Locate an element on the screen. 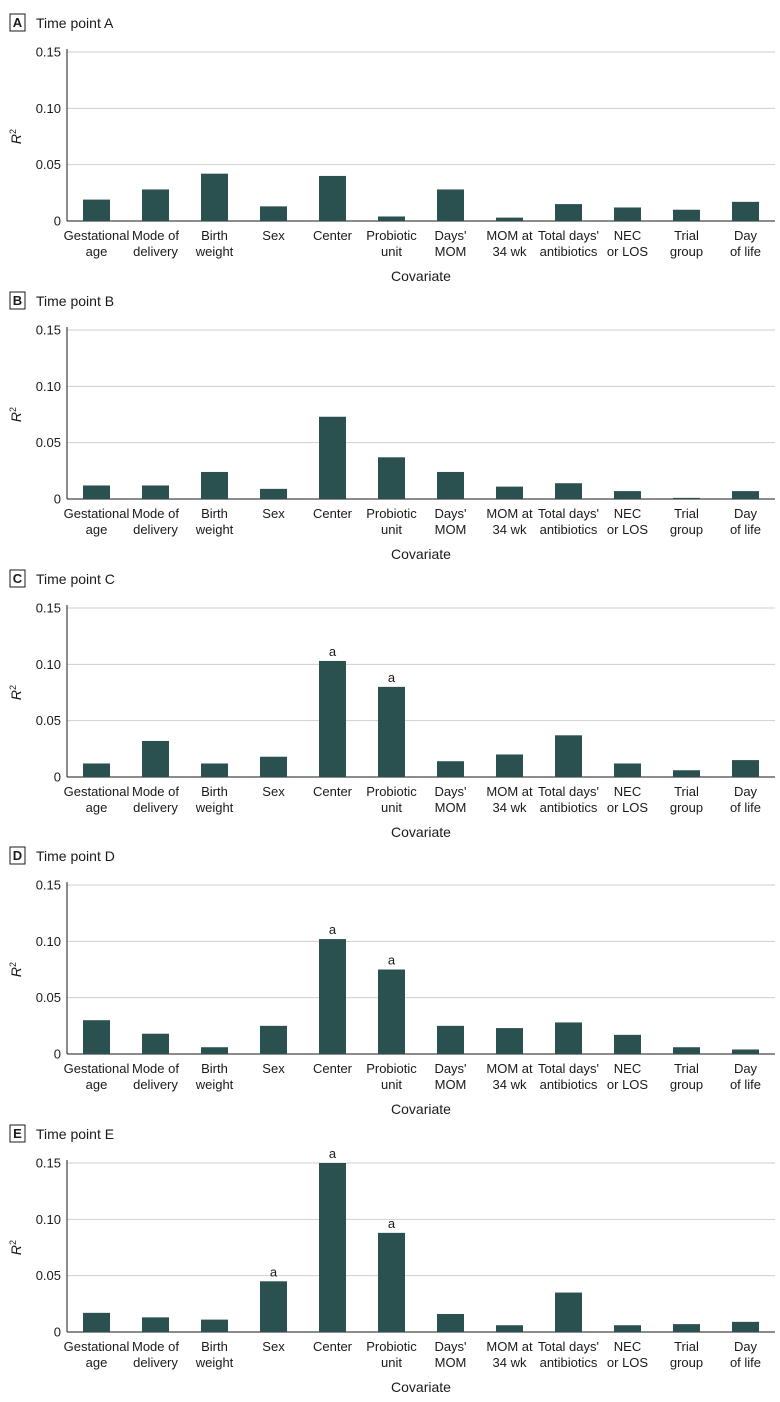  panel-letter: C is located at coordinates (18, 578).